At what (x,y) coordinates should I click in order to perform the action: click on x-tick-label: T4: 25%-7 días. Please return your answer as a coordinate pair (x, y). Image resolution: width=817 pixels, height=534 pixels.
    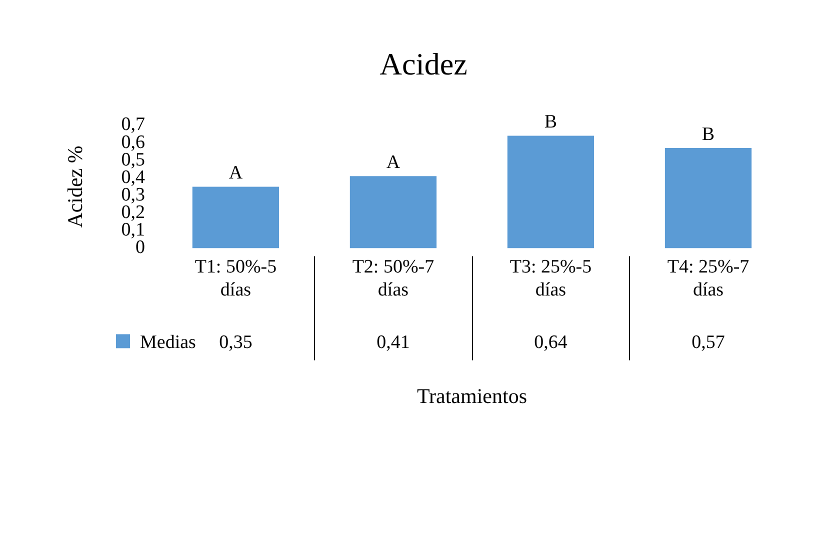
    Looking at the image, I should click on (708, 278).